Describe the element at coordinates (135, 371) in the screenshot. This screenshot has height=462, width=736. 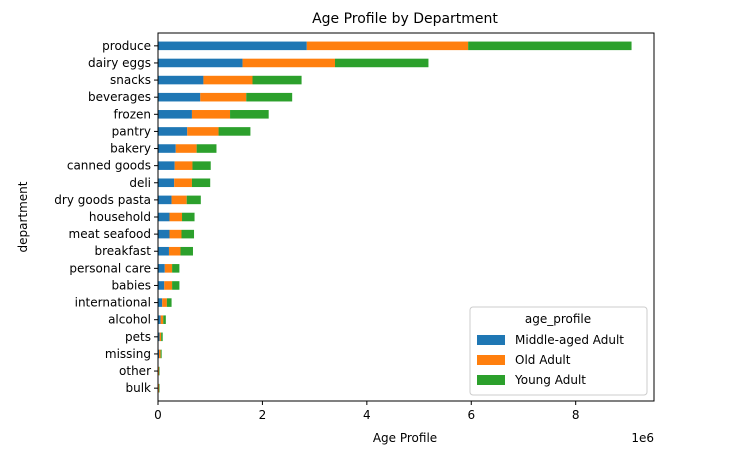
I see `y-tick-label: other` at that location.